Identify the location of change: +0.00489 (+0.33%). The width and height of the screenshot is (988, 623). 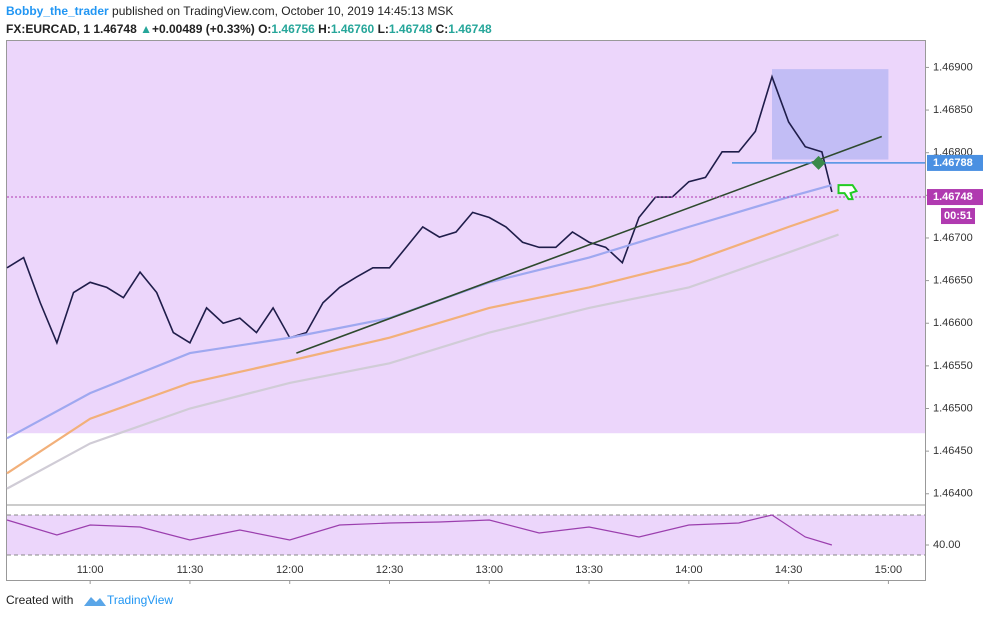
(203, 29).